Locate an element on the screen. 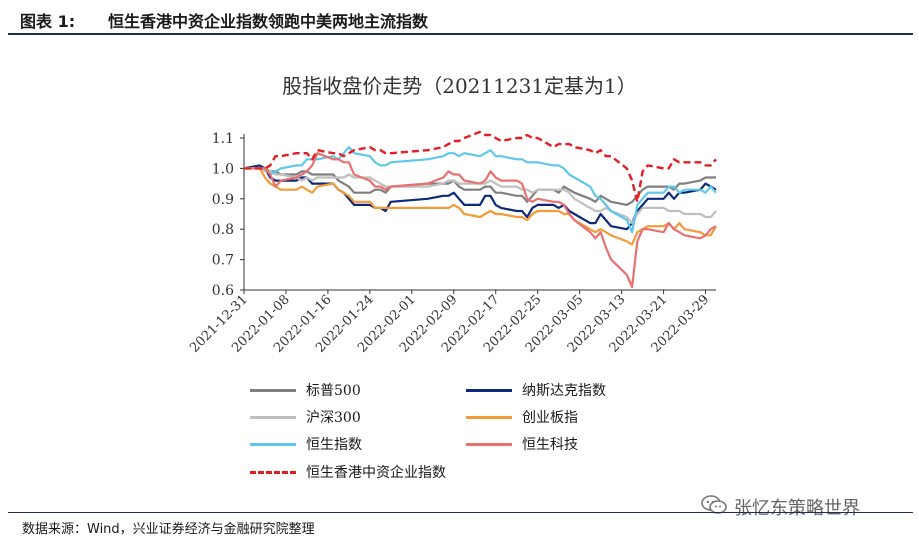 The image size is (919, 544). legend-item: 纳斯达克指数 is located at coordinates (586, 390).